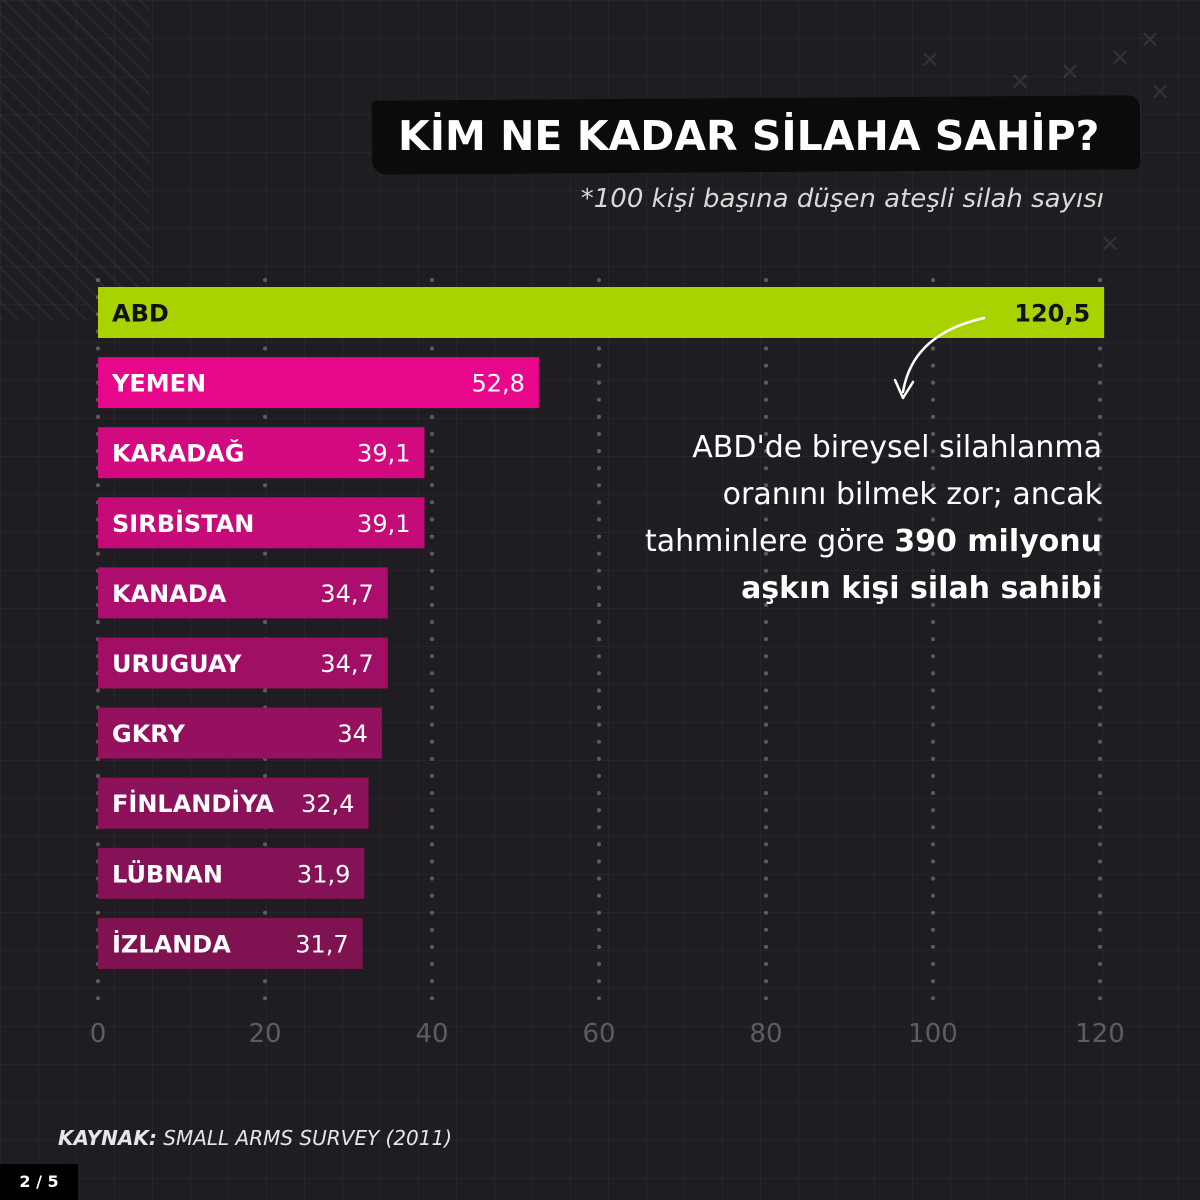  I want to click on bar-category-label: İZLANDA, so click(171, 943).